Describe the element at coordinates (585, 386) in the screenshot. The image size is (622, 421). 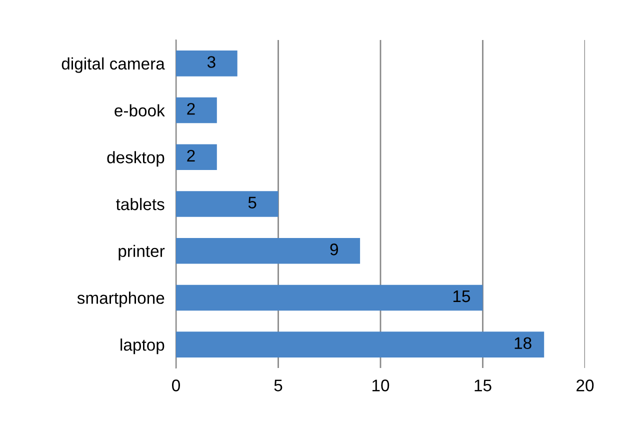
I see `x-tick-label: 20` at that location.